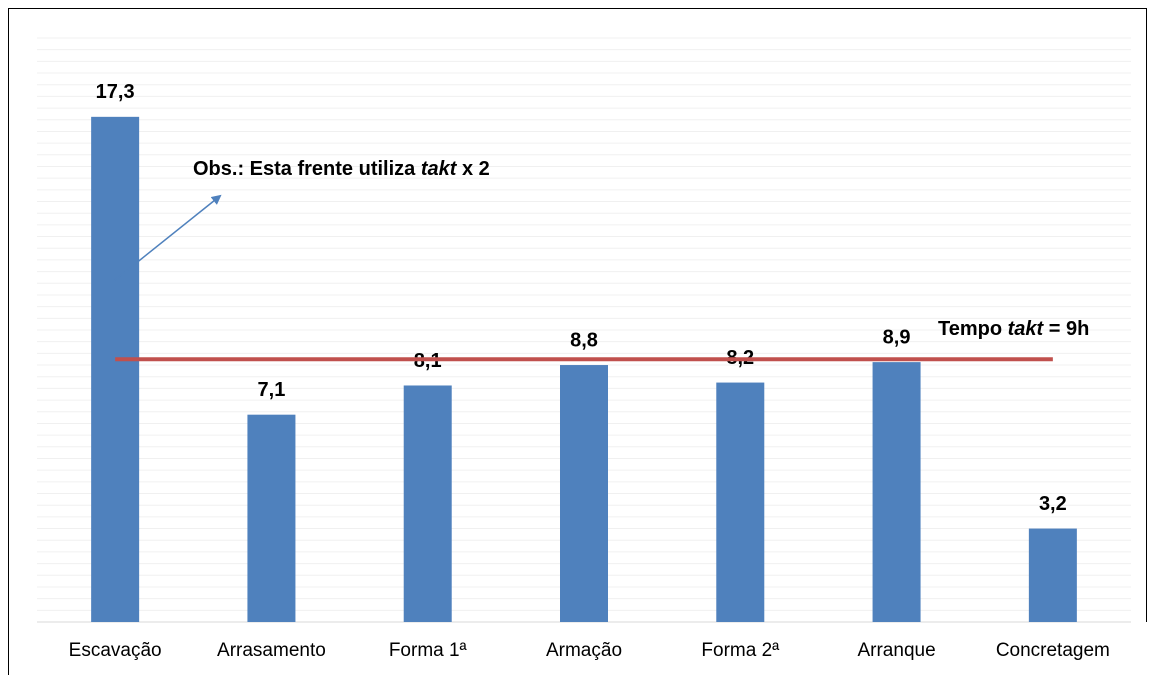 Image resolution: width=1155 pixels, height=675 pixels. I want to click on annotation-part: Obs.: Esta frente utiliza, so click(304, 169).